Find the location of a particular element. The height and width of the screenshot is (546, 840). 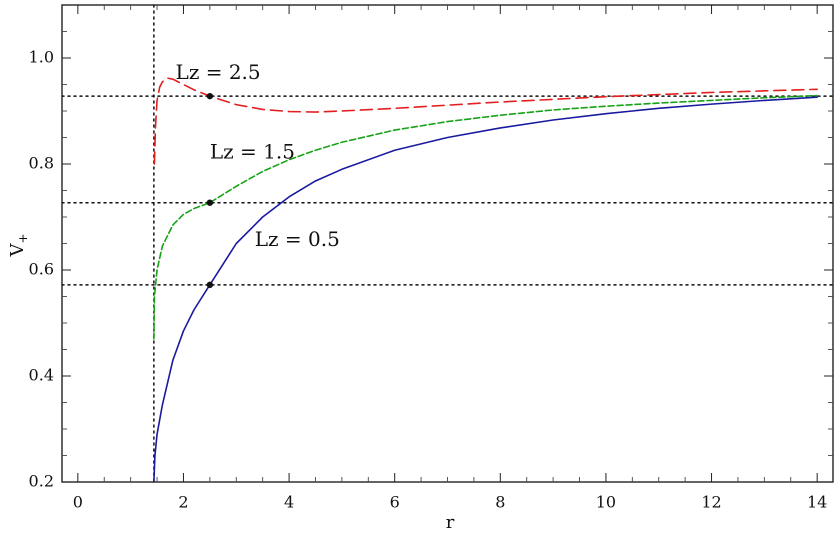

annotations-layer: Lz = 2.5 Lz = 1.5 Lz = 0.5 is located at coordinates (258, 155).